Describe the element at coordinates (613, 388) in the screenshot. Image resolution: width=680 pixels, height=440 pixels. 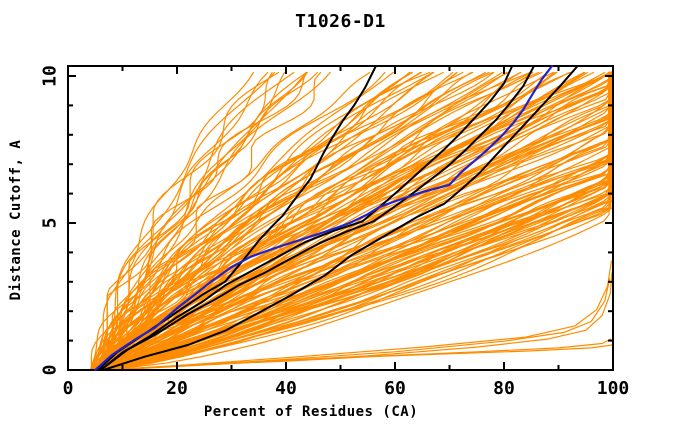
I see `x-tick-label: 100` at that location.